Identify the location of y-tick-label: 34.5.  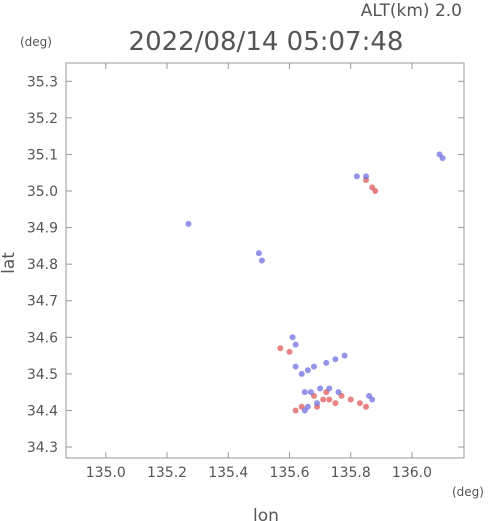
(42, 375).